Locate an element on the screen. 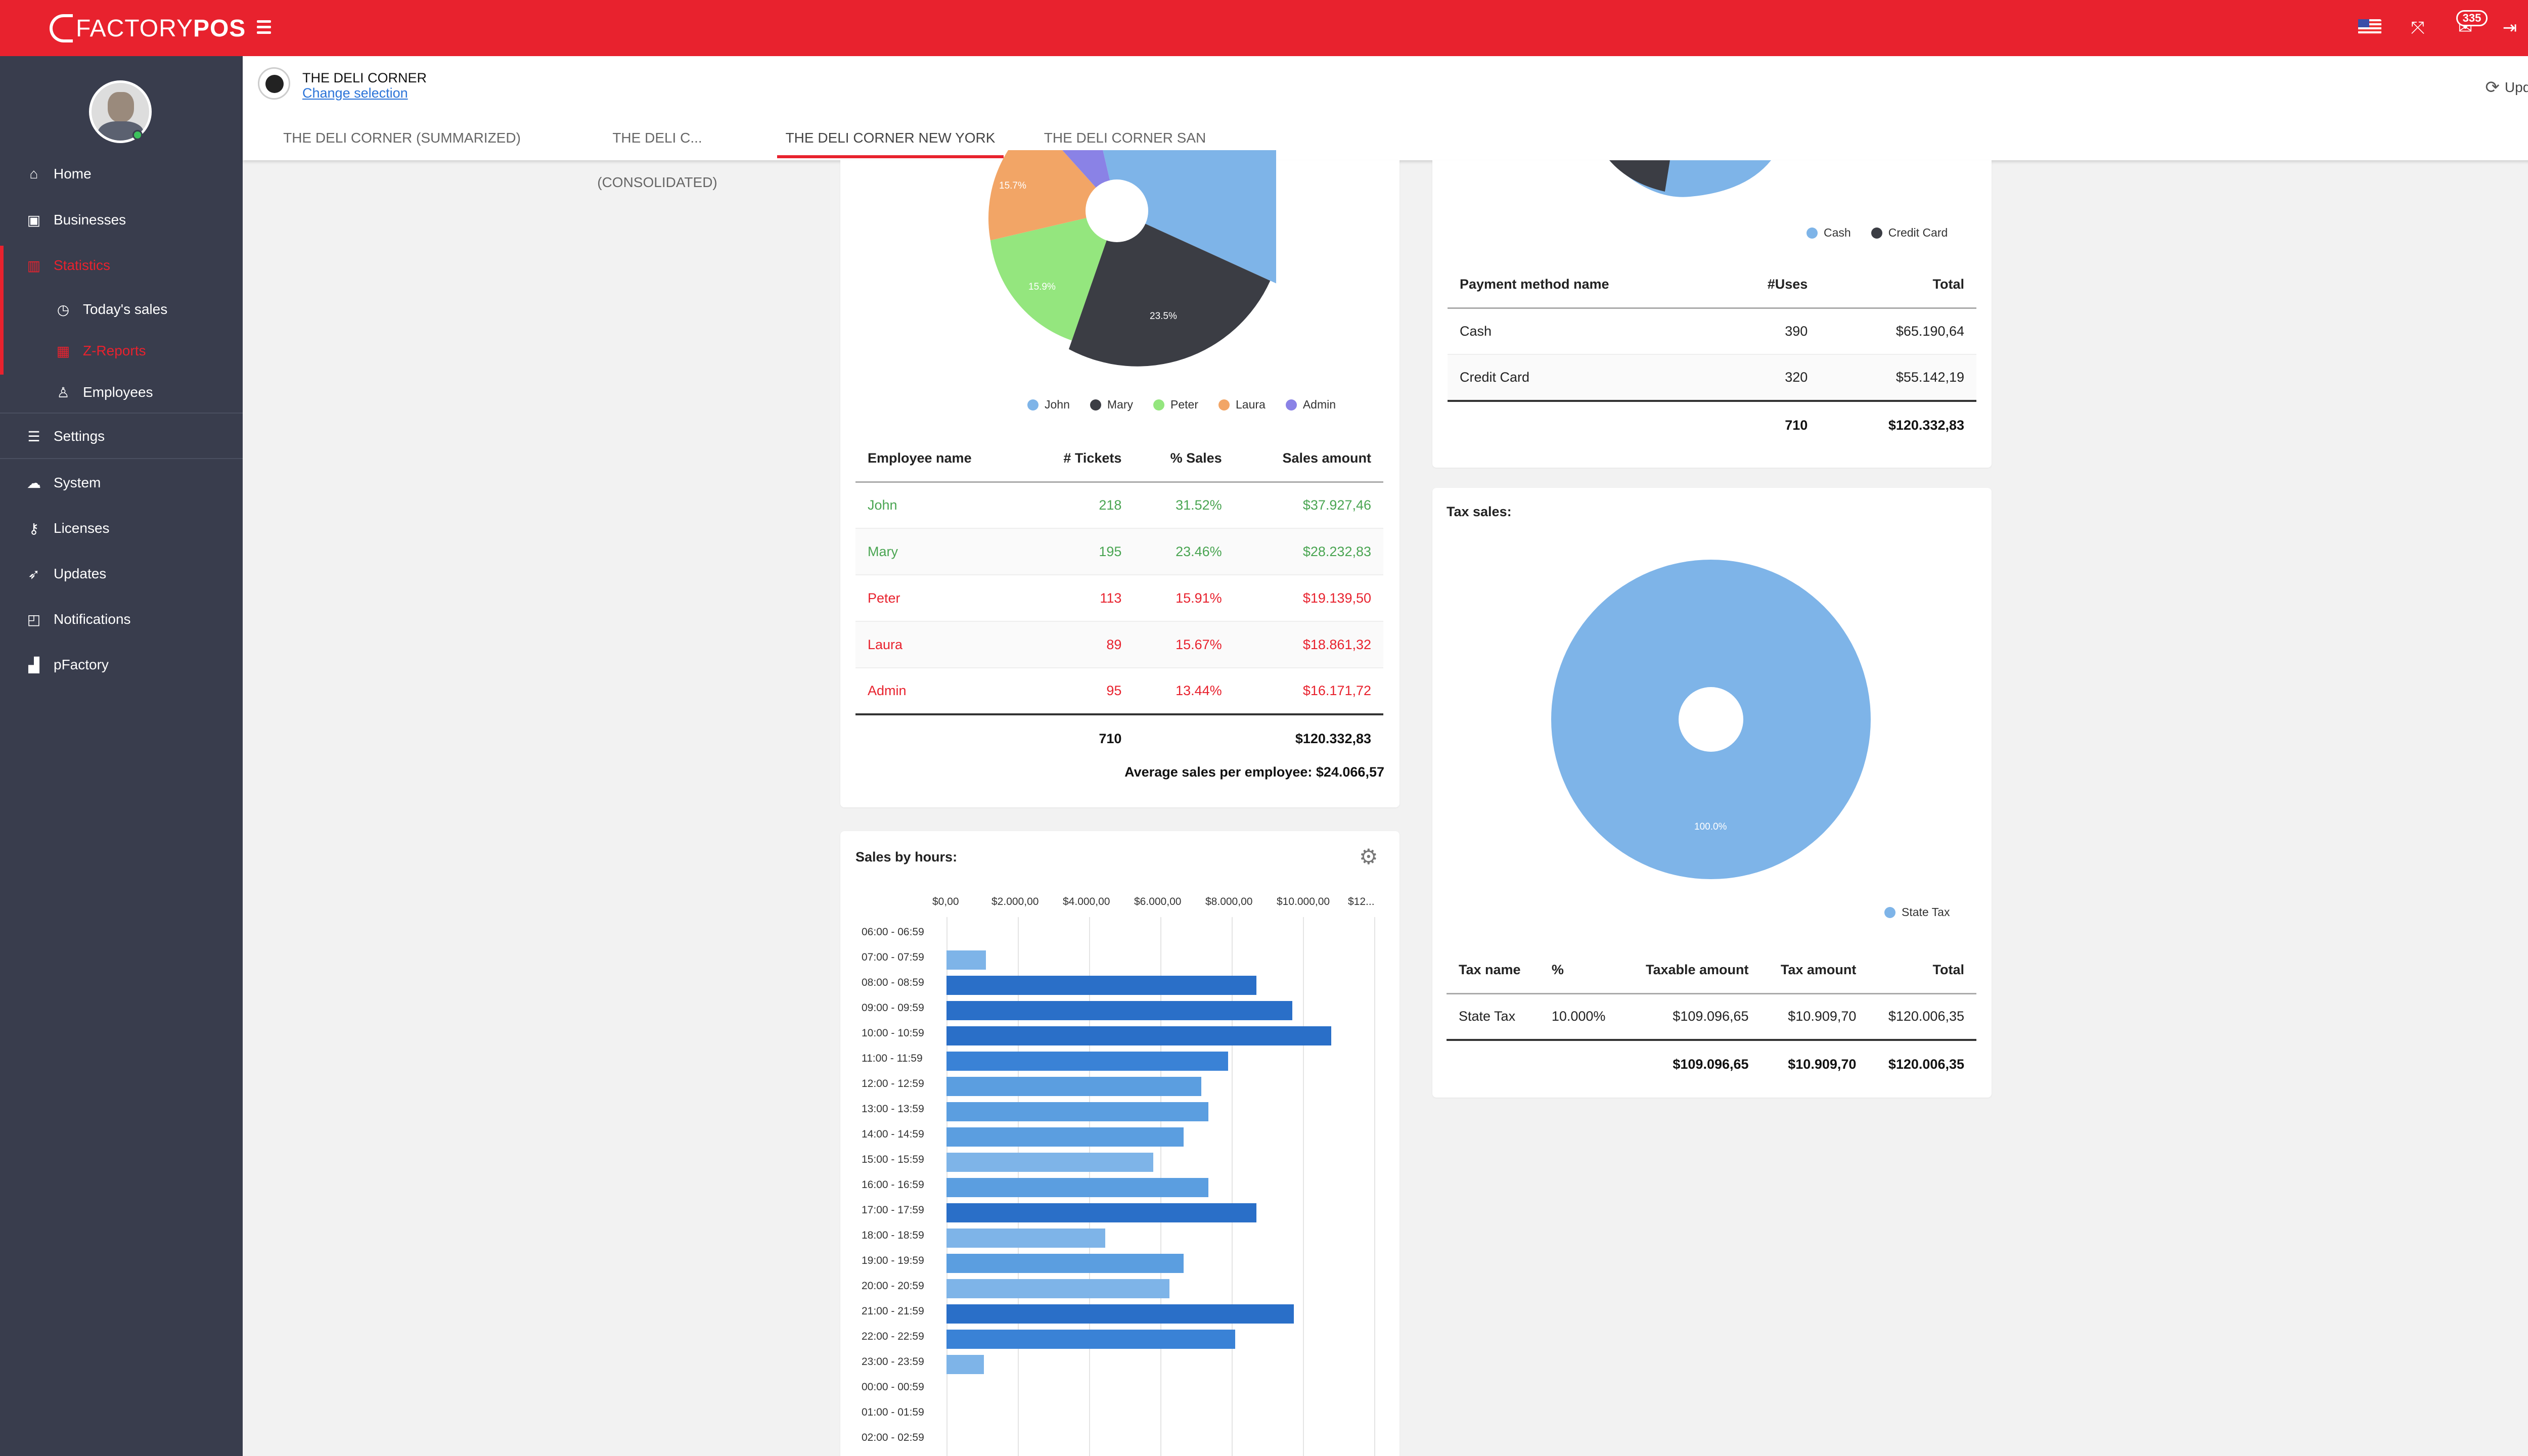  sidebar-item-home: ⌂ Home is located at coordinates (122, 174).